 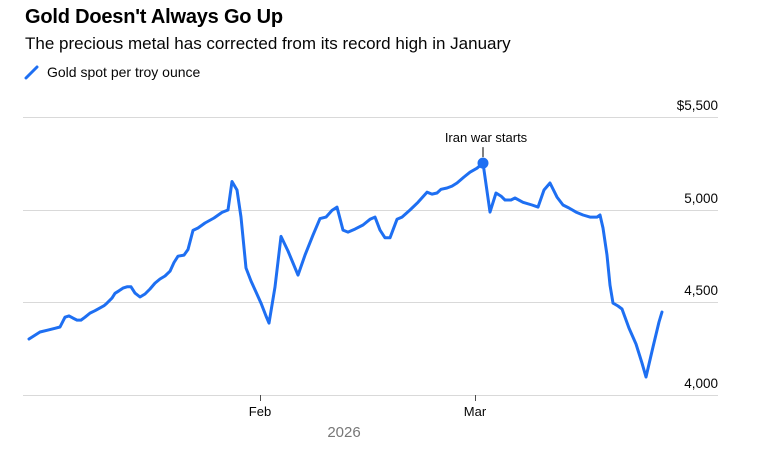 What do you see at coordinates (475, 398) in the screenshot?
I see `x-tick-mar` at bounding box center [475, 398].